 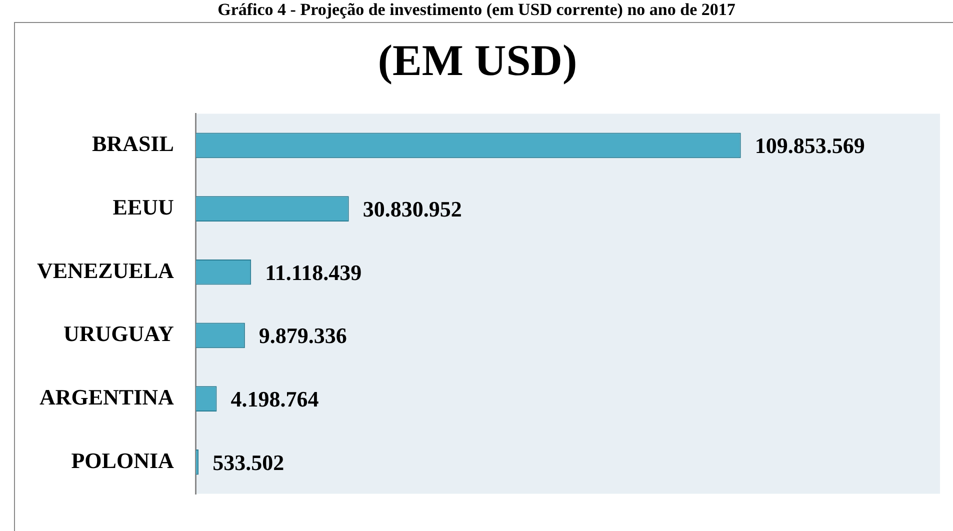 I want to click on y-tick-label: POLONIA, so click(x=122, y=460).